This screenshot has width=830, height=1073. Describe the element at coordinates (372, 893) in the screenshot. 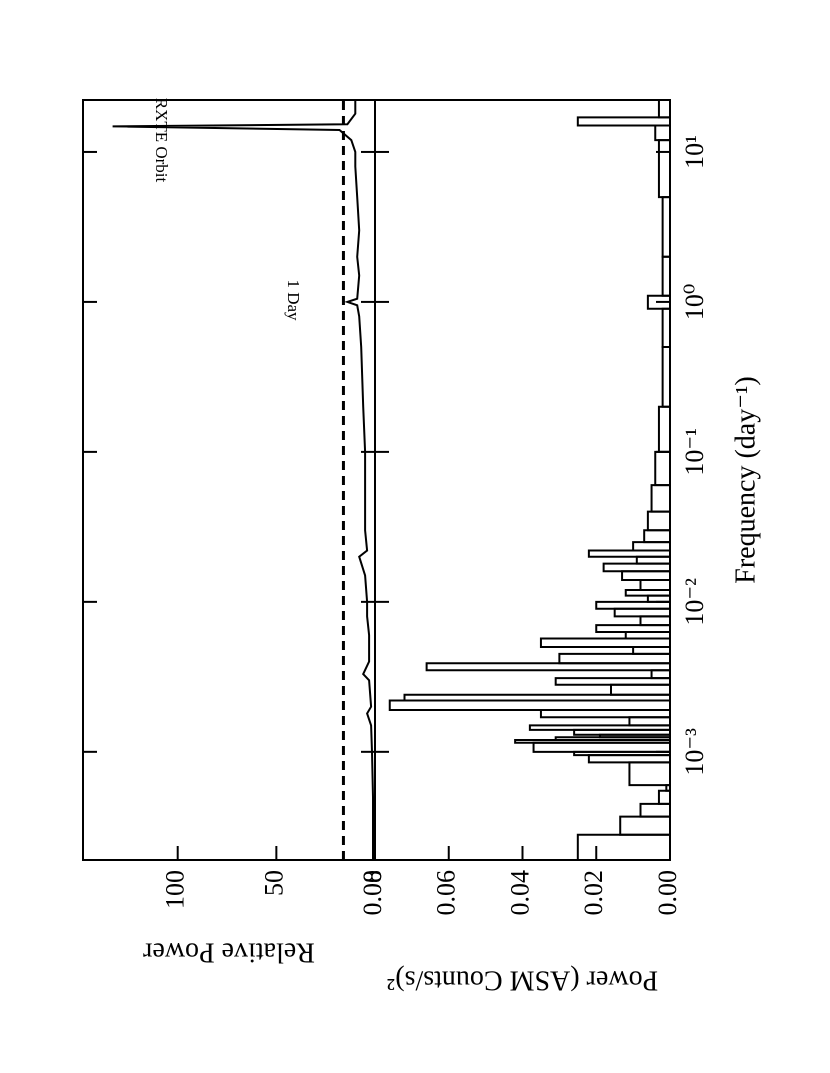

I see `y-tick-label: 0.08` at that location.